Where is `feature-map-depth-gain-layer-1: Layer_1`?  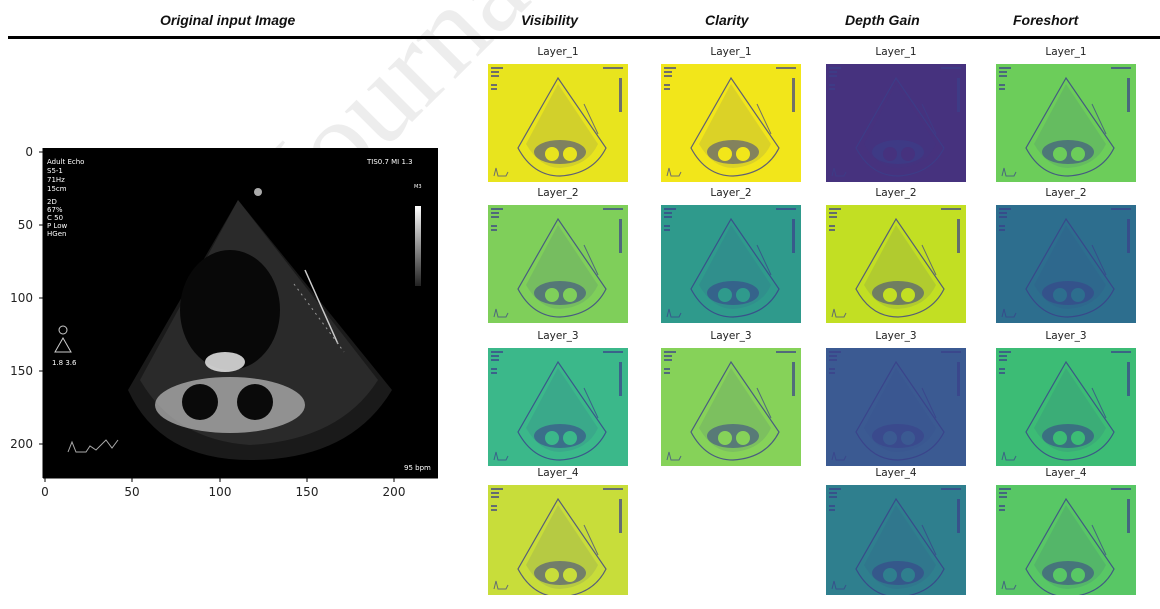 feature-map-depth-gain-layer-1: Layer_1 is located at coordinates (896, 117).